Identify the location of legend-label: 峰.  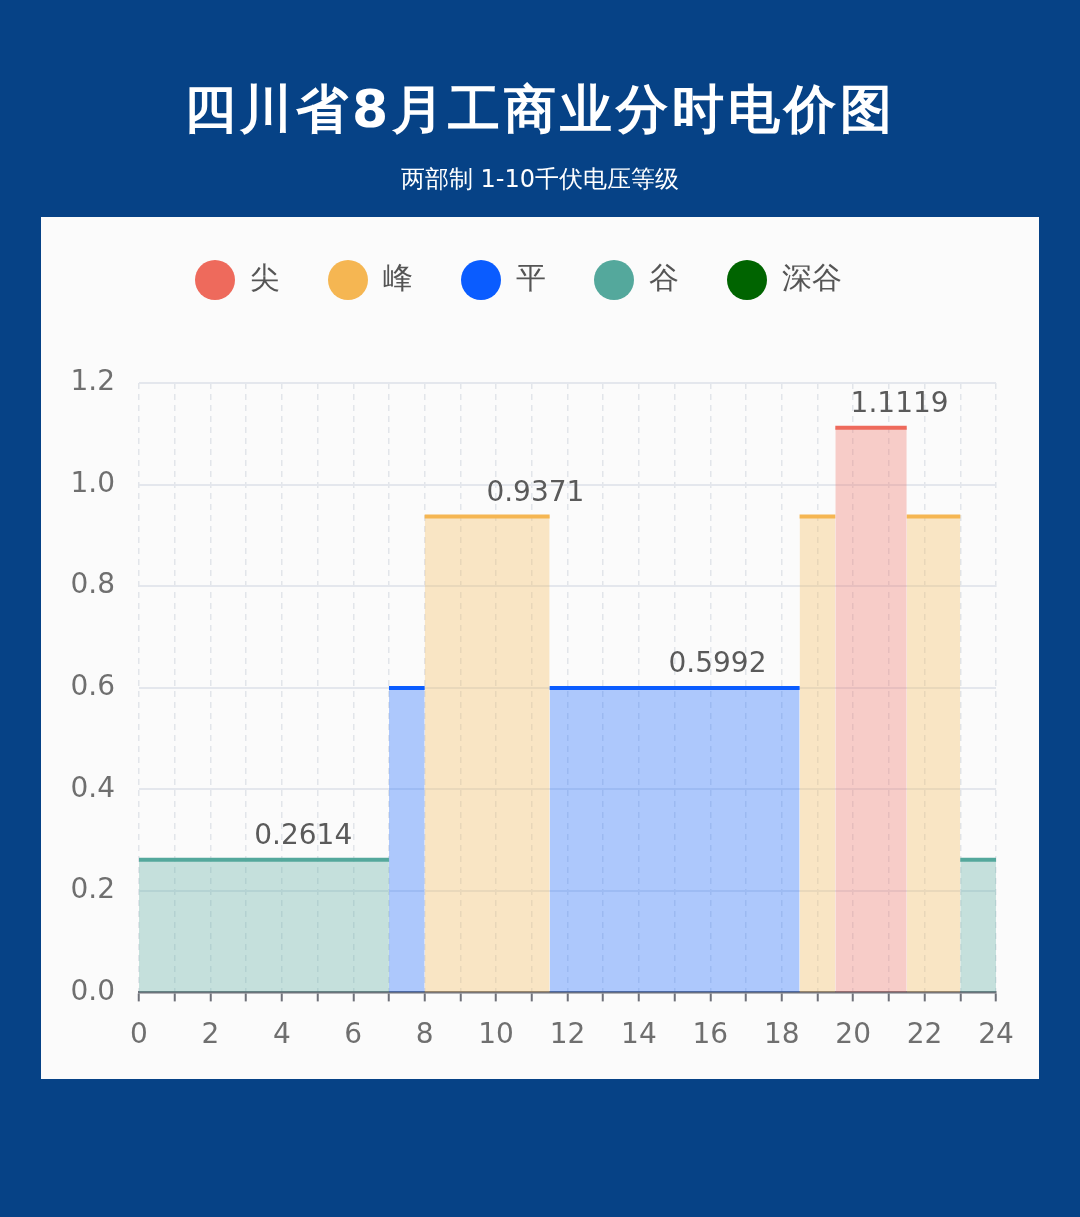
(398, 277).